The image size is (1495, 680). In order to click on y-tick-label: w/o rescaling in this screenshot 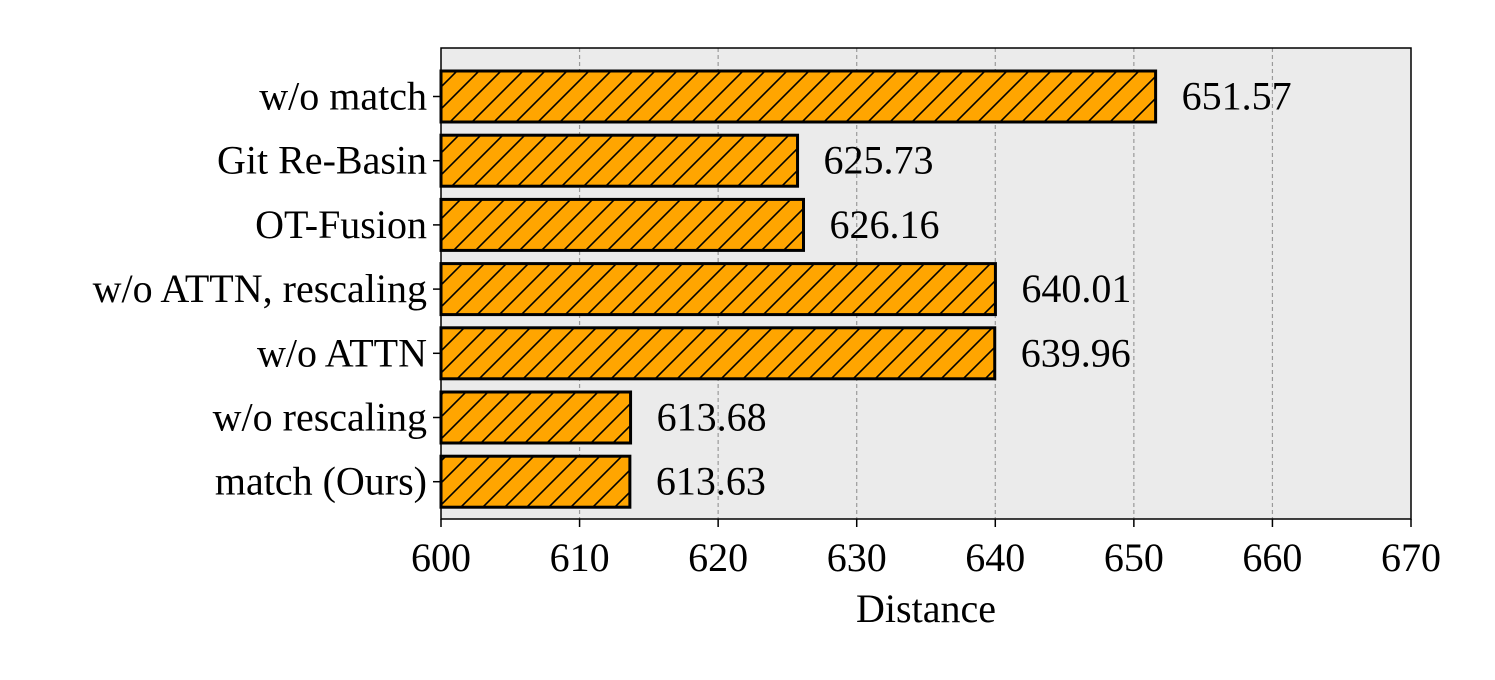, I will do `click(320, 417)`.